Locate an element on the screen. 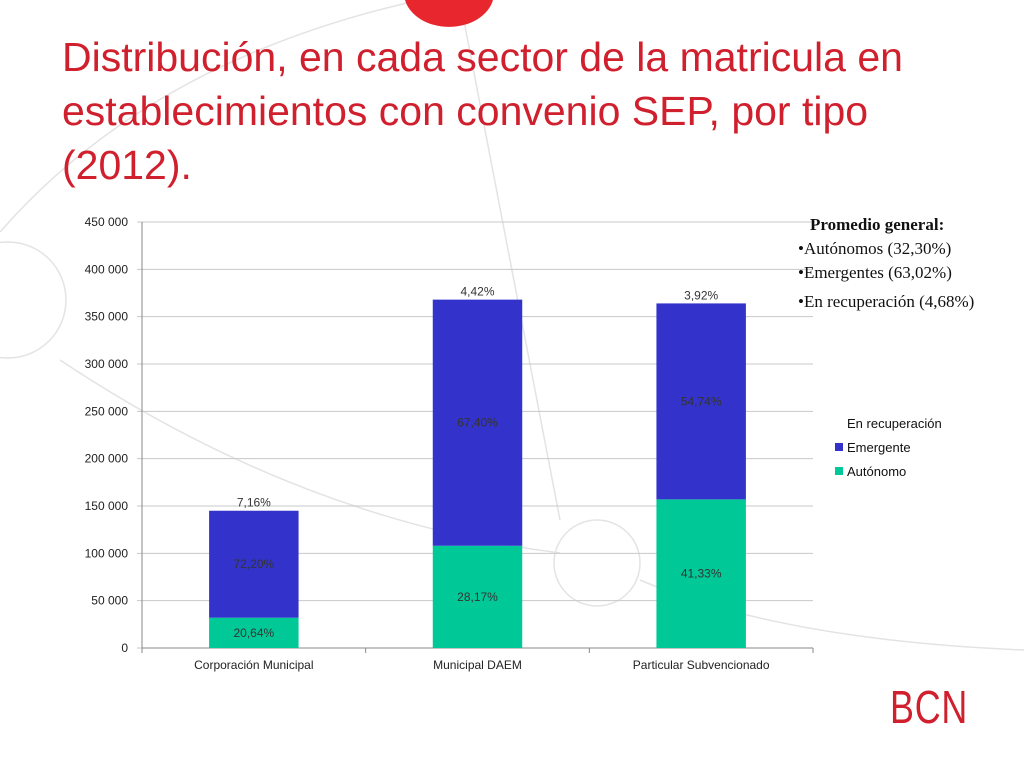 The height and width of the screenshot is (768, 1024). data-label-emergente: 67,40% is located at coordinates (477, 423).